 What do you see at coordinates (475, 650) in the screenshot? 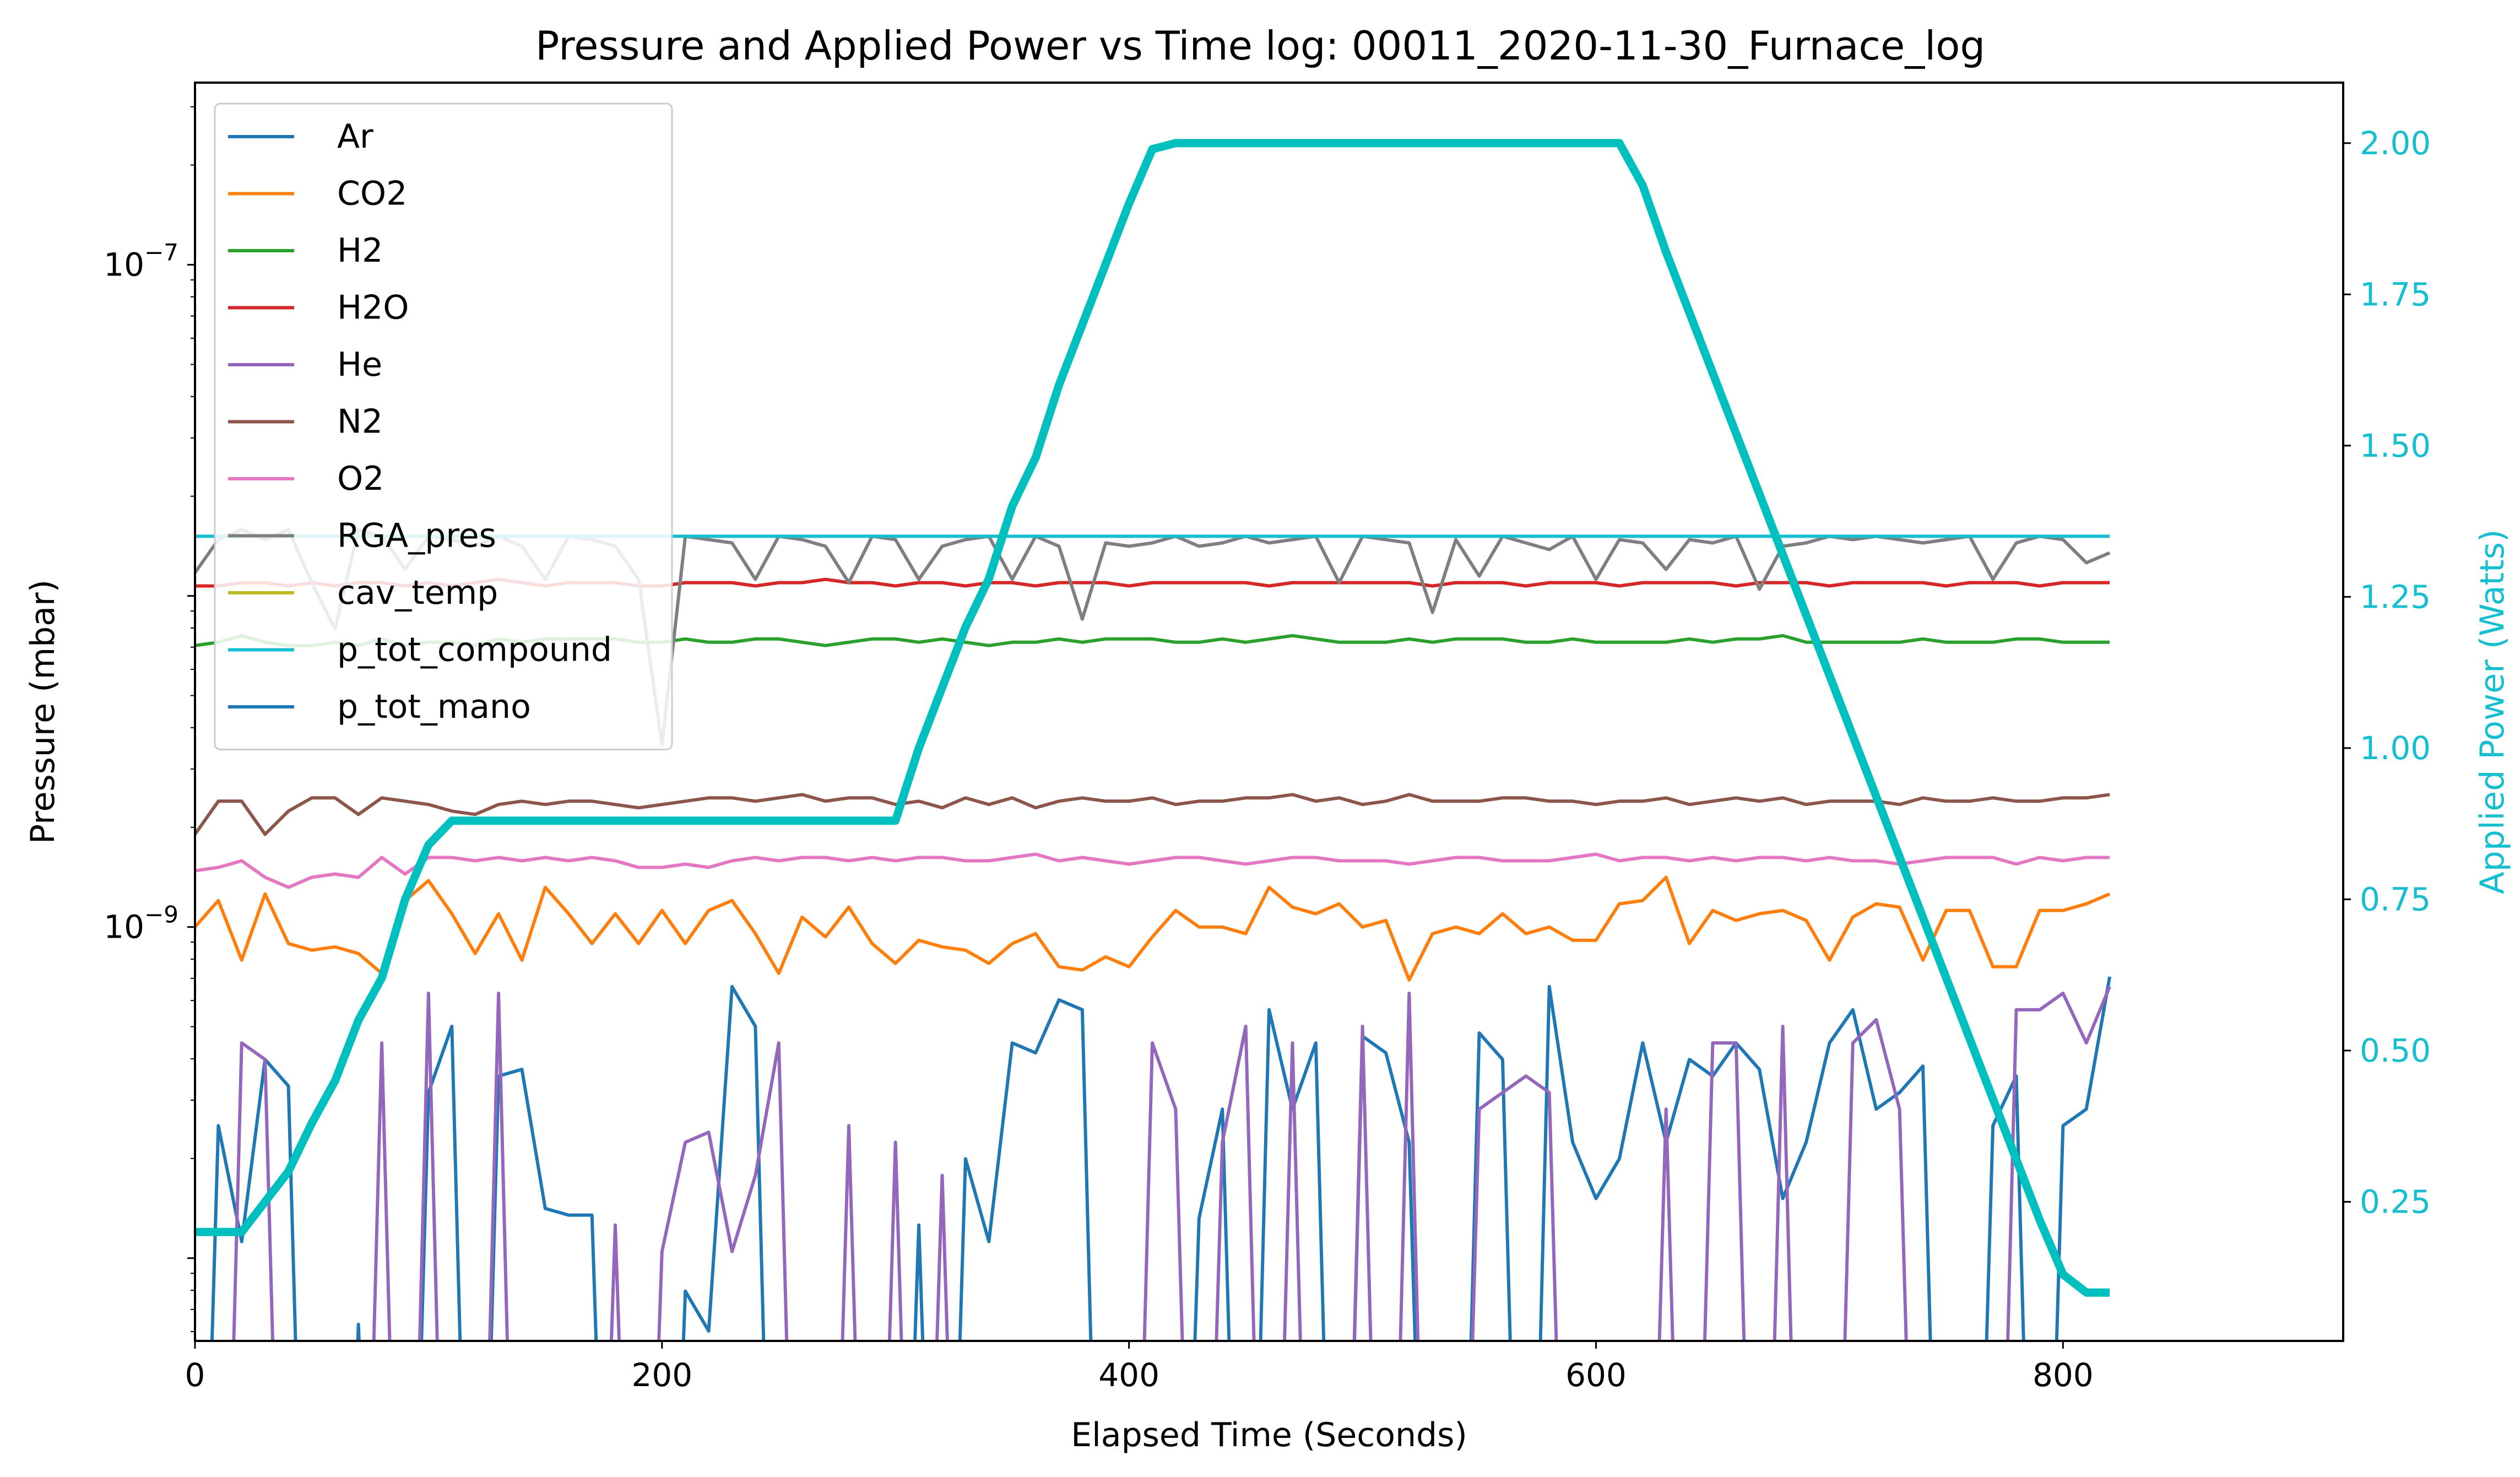
I see `legend-label: p_tot_compound` at bounding box center [475, 650].